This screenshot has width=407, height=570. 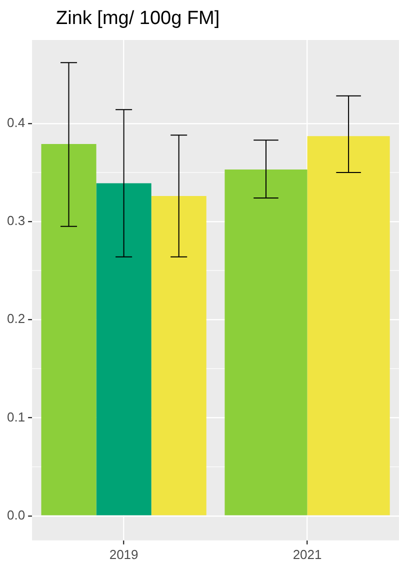 I want to click on y-tick-label: 0.1, so click(x=16, y=416).